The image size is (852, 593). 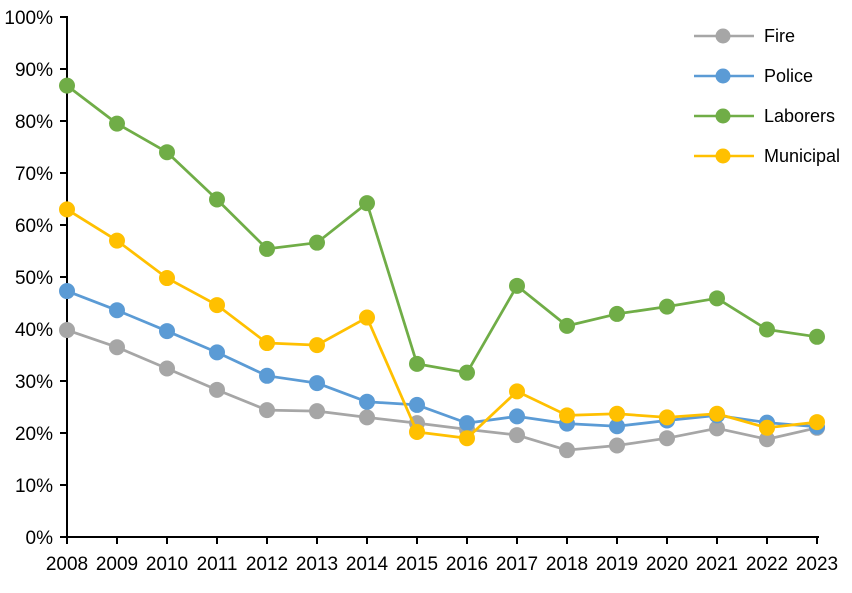 What do you see at coordinates (167, 564) in the screenshot?
I see `x-tick-label: 2010` at bounding box center [167, 564].